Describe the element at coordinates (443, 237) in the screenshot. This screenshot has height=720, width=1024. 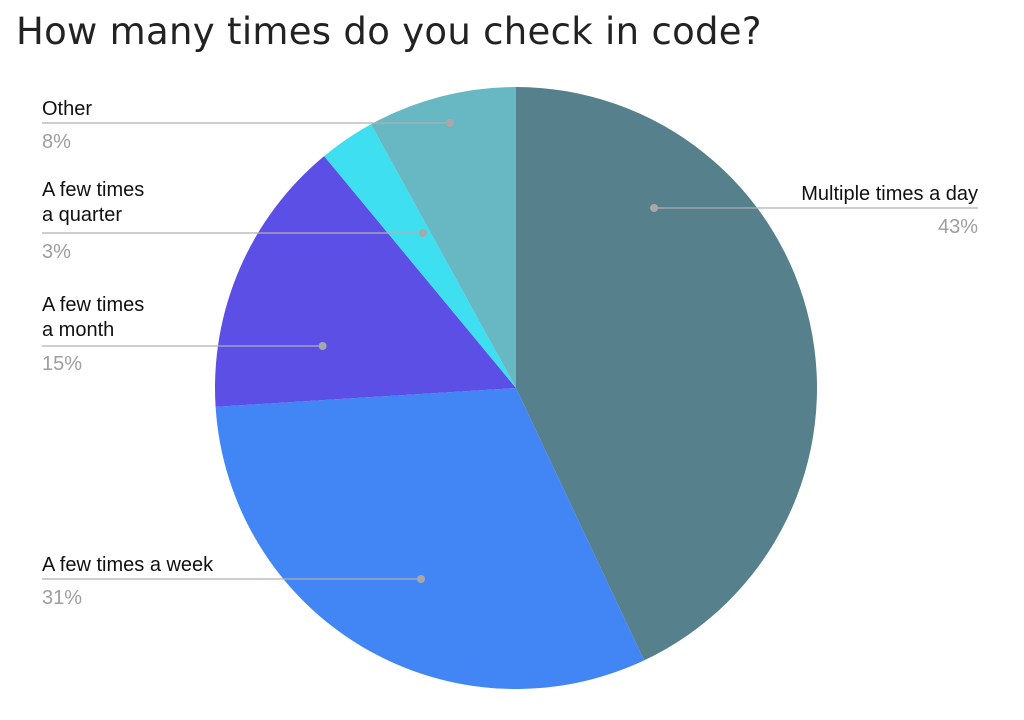
I see `pie-slice-other` at that location.